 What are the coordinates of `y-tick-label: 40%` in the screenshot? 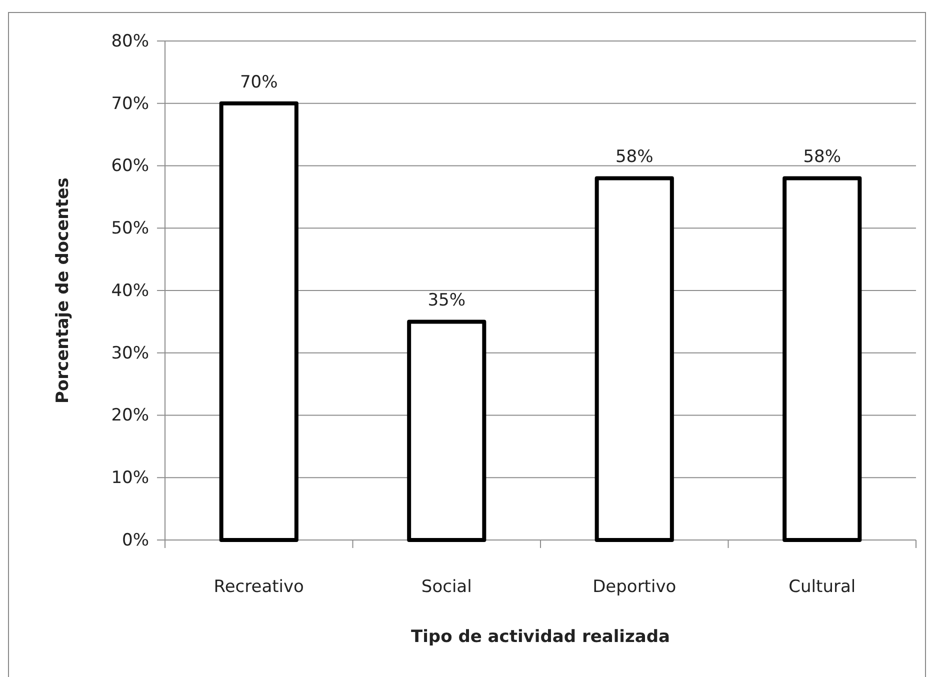 It's located at (130, 290).